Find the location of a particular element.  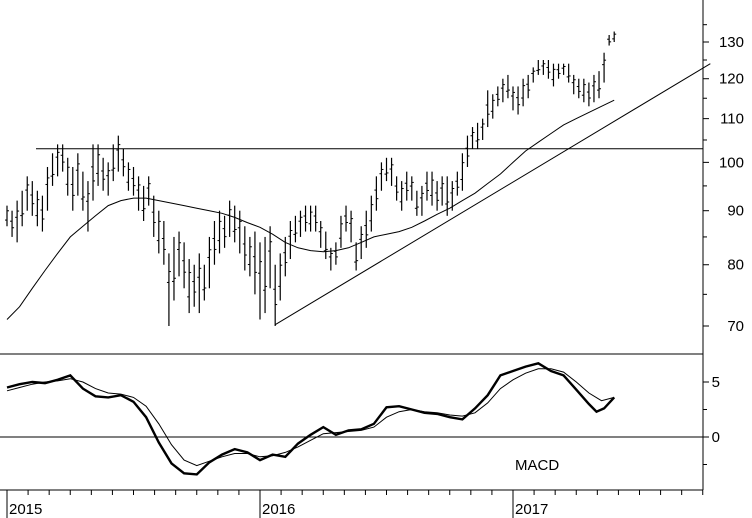

price-y-tick-label: 130 is located at coordinates (731, 42).